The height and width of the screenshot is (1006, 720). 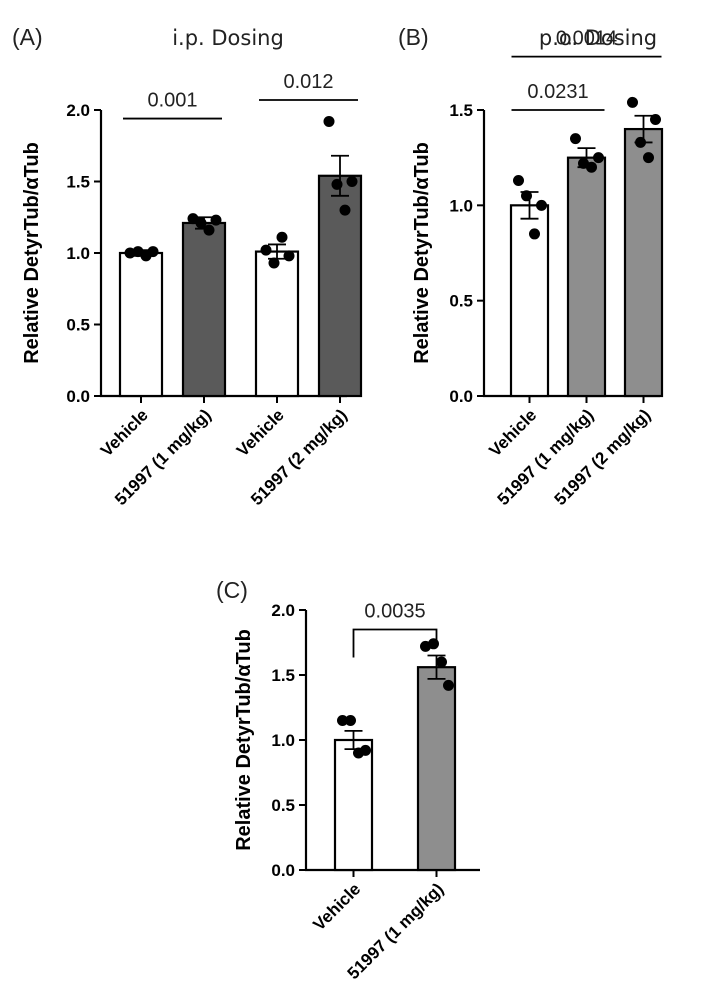 What do you see at coordinates (395, 643) in the screenshot?
I see `significance-bracket` at bounding box center [395, 643].